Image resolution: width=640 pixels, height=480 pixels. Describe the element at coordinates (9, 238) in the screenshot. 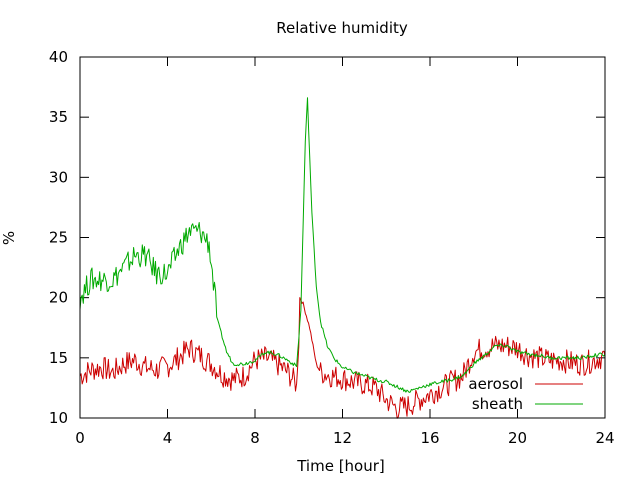

I see `y-axis-label: %` at that location.